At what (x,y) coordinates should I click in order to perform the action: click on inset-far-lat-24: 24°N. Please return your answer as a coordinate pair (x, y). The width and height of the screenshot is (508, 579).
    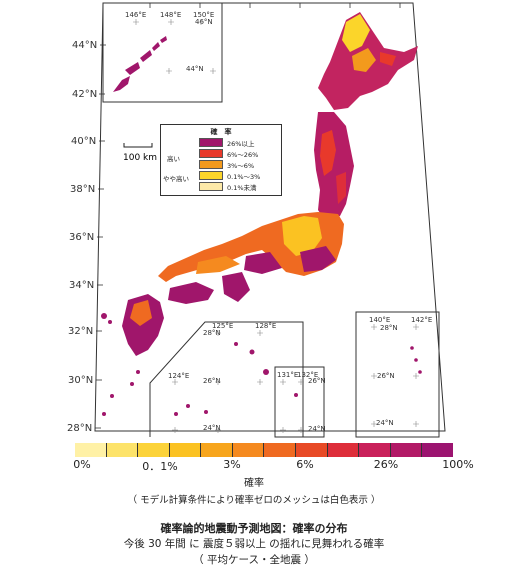
    Looking at the image, I should click on (385, 423).